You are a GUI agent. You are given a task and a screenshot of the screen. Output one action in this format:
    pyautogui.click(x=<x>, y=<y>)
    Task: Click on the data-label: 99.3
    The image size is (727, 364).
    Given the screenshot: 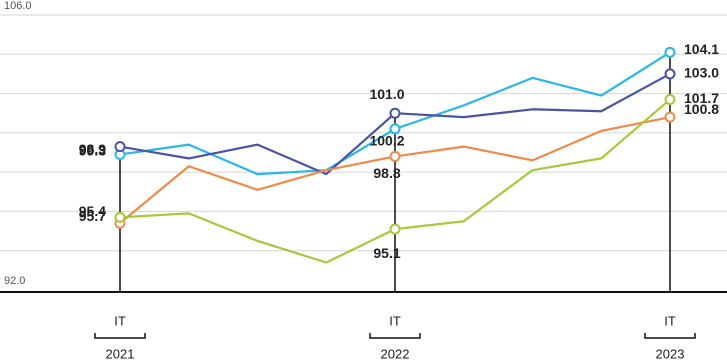 What is the action you would take?
    pyautogui.click(x=92, y=150)
    